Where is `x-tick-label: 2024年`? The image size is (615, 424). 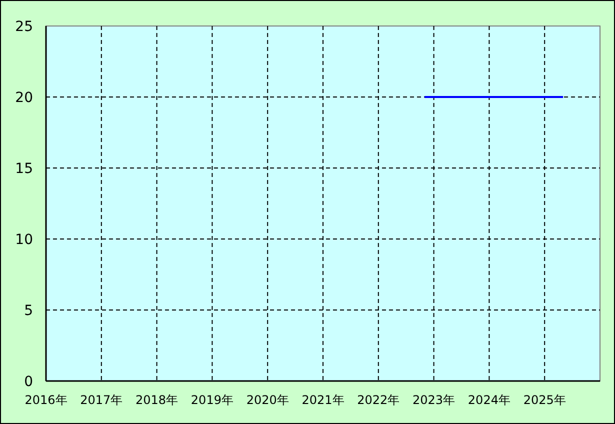
x-tick-label: 2024年 is located at coordinates (489, 400).